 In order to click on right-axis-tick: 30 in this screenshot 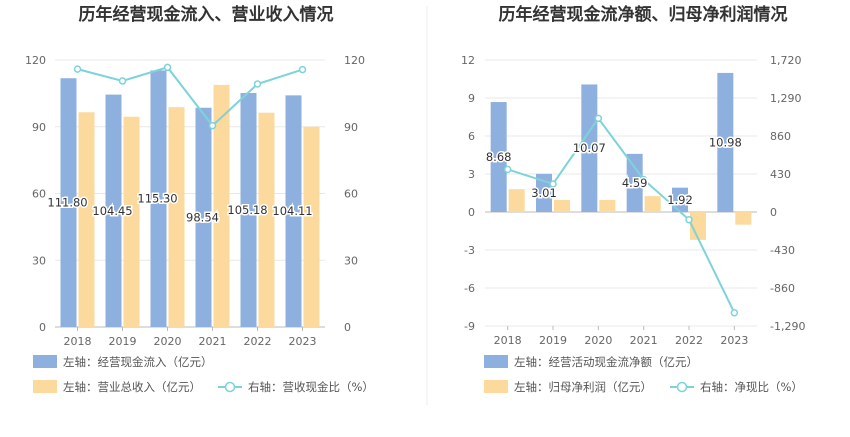, I will do `click(351, 260)`.